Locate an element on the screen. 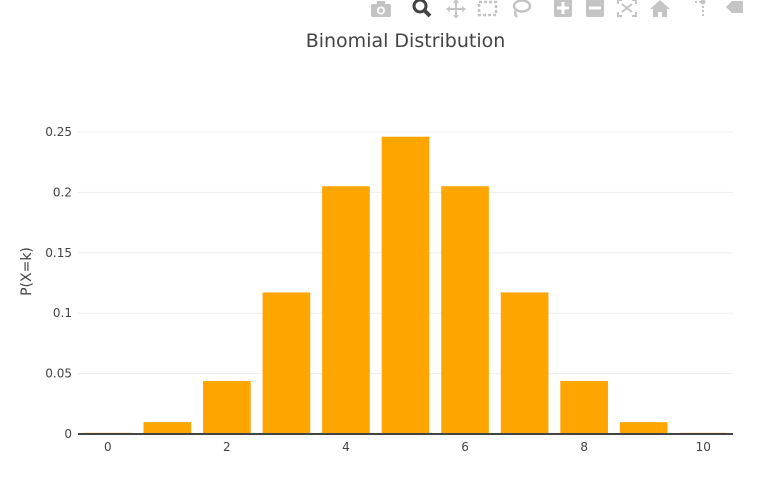 The height and width of the screenshot is (479, 773). hover-closest-icon is located at coordinates (733, 9).